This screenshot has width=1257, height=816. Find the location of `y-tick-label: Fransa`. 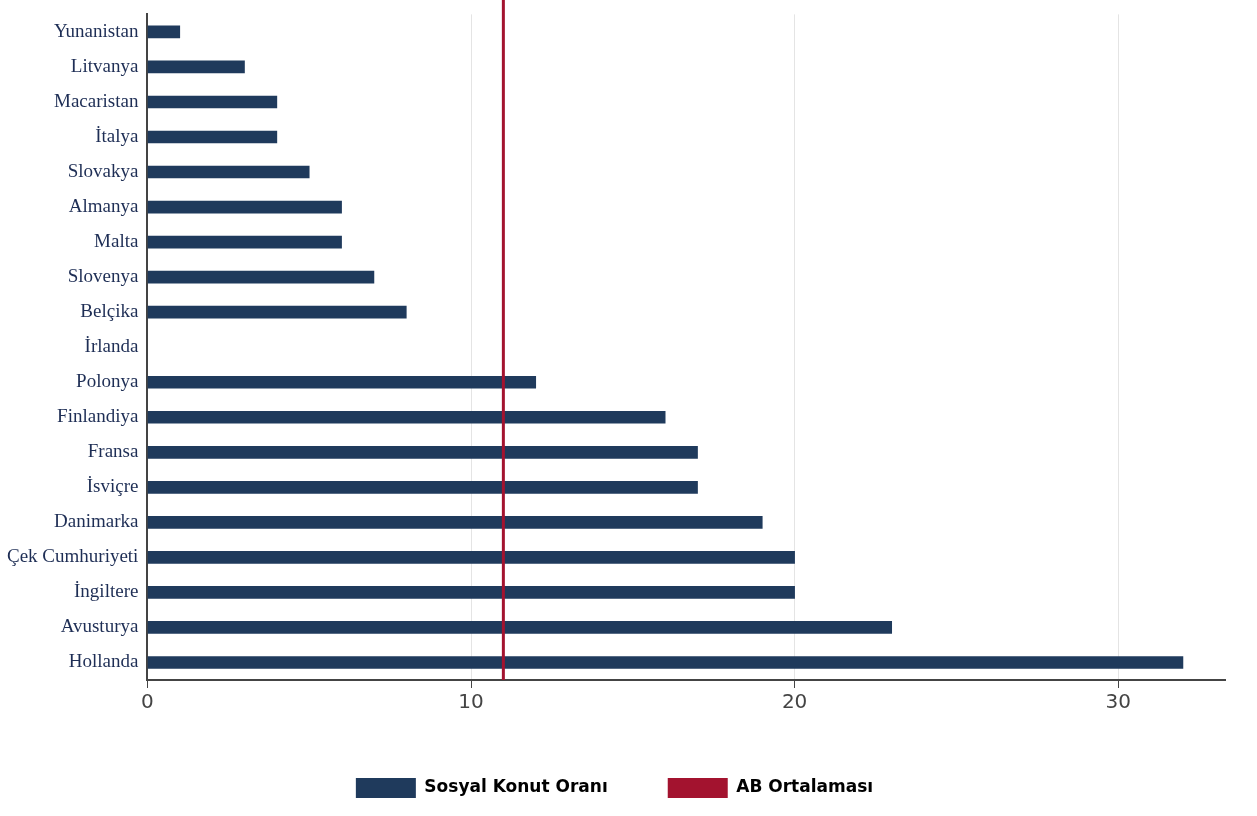

y-tick-label: Fransa is located at coordinates (113, 451).